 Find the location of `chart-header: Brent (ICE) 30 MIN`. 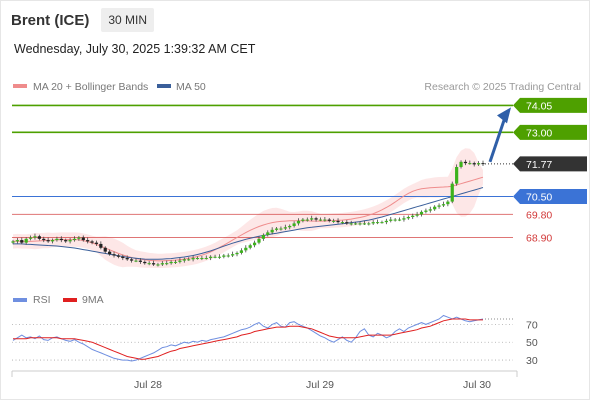

chart-header: Brent (ICE) 30 MIN is located at coordinates (83, 20).